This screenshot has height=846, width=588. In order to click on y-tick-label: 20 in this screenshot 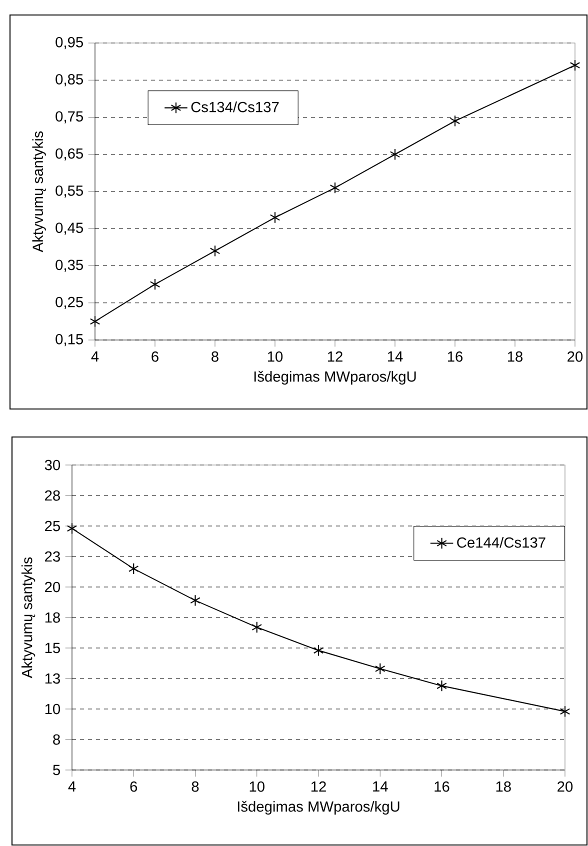, I will do `click(52, 587)`.